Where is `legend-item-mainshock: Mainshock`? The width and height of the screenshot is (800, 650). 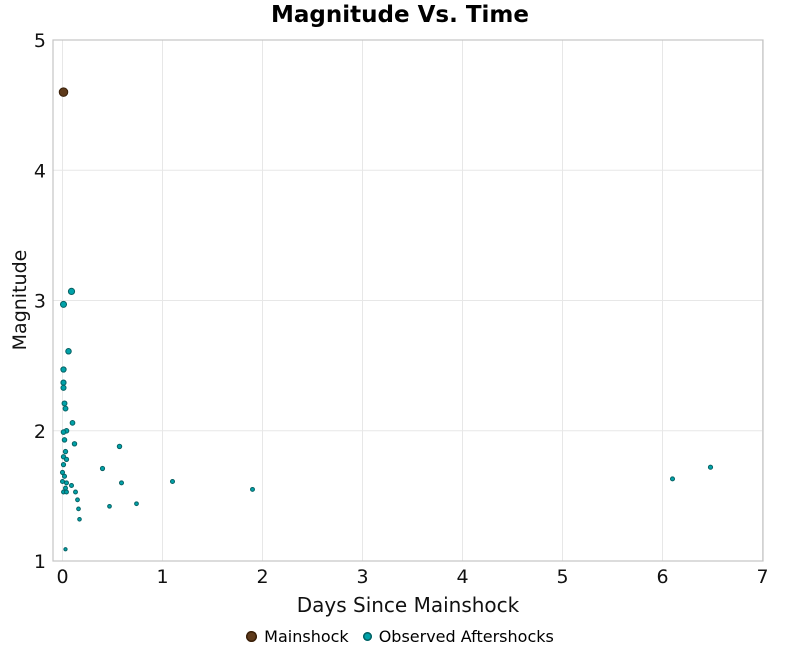
legend-item-mainshock: Mainshock is located at coordinates (297, 636).